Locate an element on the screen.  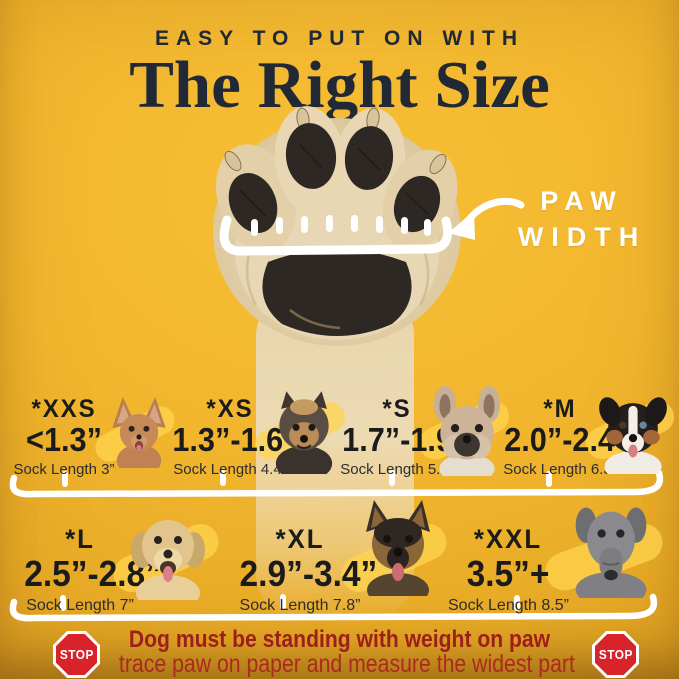
paw-width-ruler-ticks is located at coordinates (341, 225).